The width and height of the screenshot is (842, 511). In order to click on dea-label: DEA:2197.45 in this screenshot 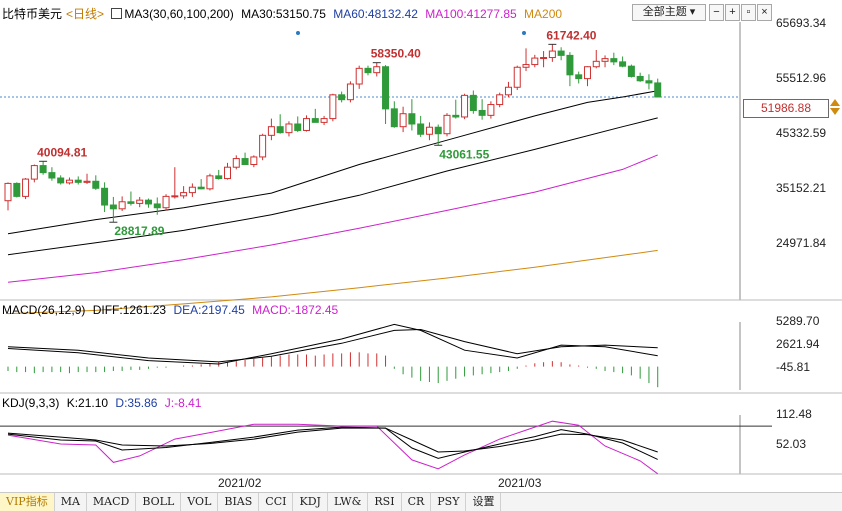, I will do `click(209, 310)`.